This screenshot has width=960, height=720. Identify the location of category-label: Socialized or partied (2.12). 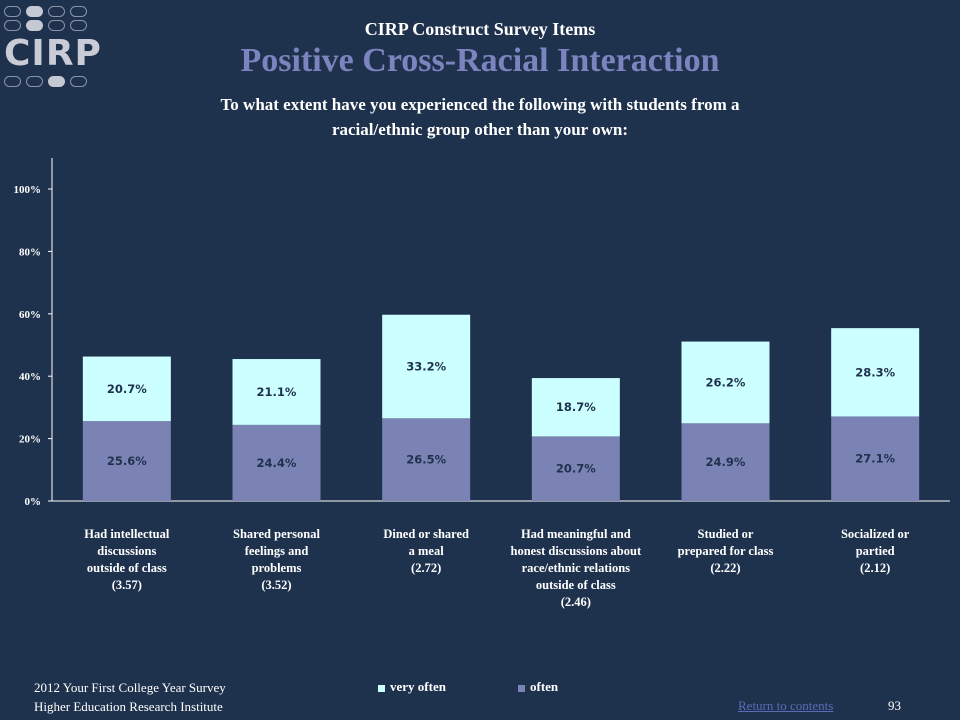
(875, 551).